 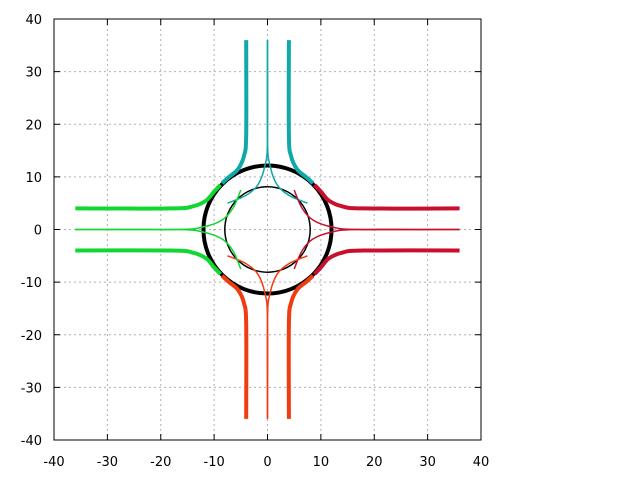 I want to click on x-tick-label: 30, so click(x=427, y=462).